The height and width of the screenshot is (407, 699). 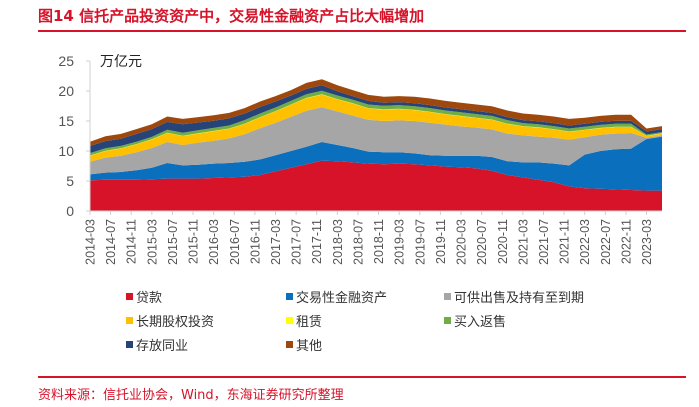 What do you see at coordinates (441, 241) in the screenshot?
I see `x-tick-label: 2019-11` at bounding box center [441, 241].